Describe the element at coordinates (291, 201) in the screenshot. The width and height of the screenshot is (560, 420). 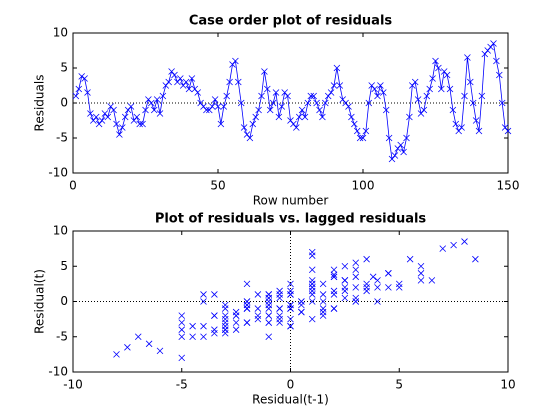
I see `x-axis-label: Row number` at that location.